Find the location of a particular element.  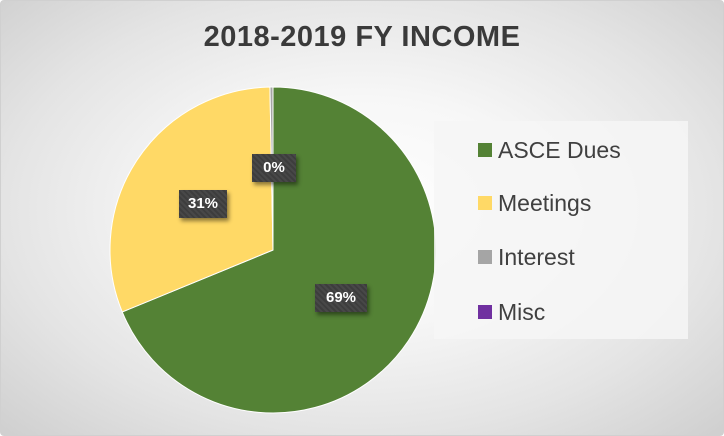

data-label-interest: 0% is located at coordinates (274, 168).